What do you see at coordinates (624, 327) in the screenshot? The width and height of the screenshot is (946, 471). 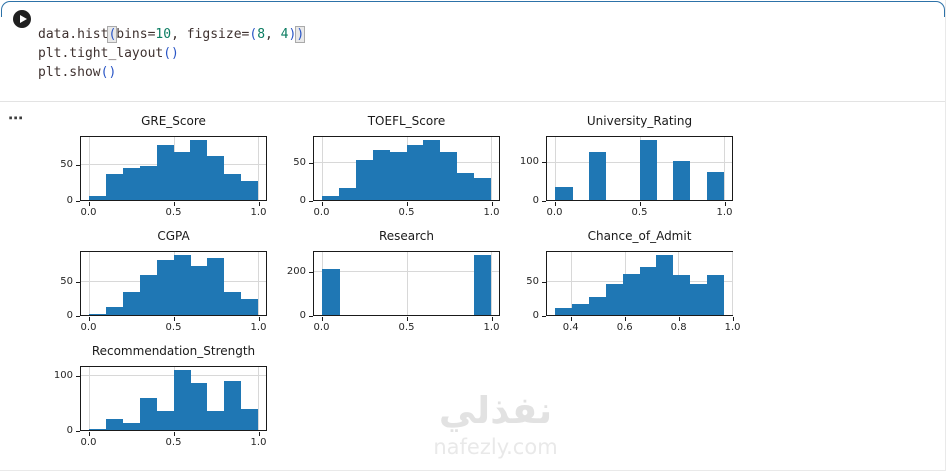 I see `x-tick-label: 0.6` at bounding box center [624, 327].